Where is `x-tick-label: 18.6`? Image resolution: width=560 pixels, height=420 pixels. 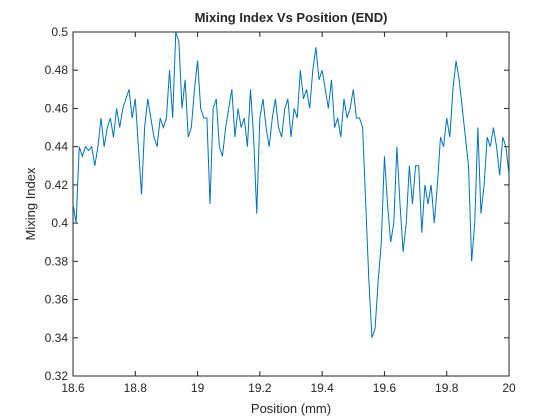 x-tick-label: 18.6 is located at coordinates (73, 388).